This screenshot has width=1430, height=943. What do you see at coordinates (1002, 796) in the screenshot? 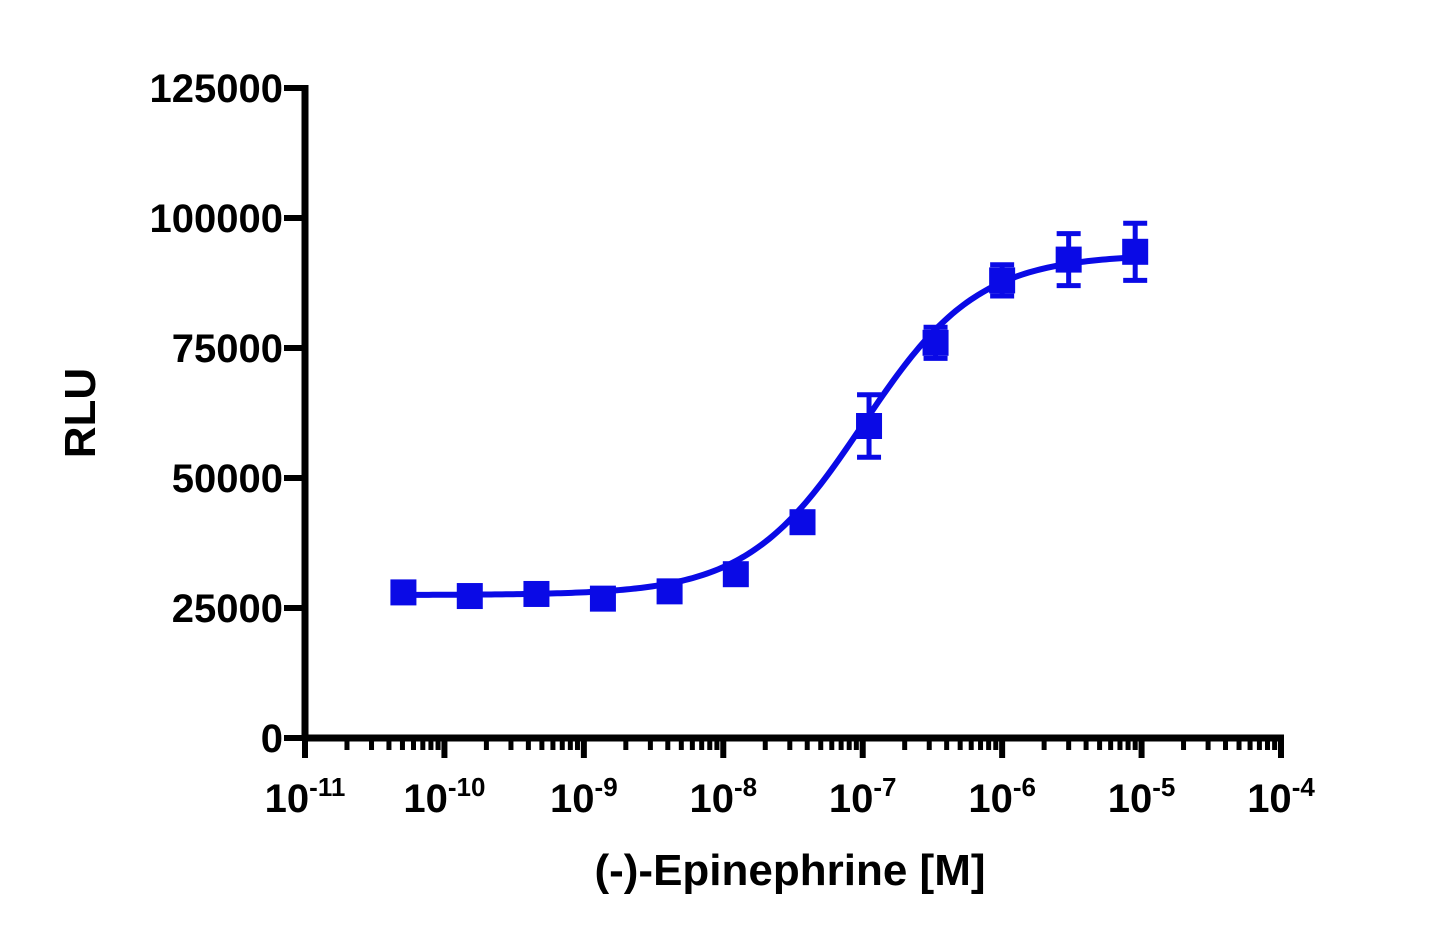
I see `x-tick-label: 10⁻⁶` at bounding box center [1002, 796].